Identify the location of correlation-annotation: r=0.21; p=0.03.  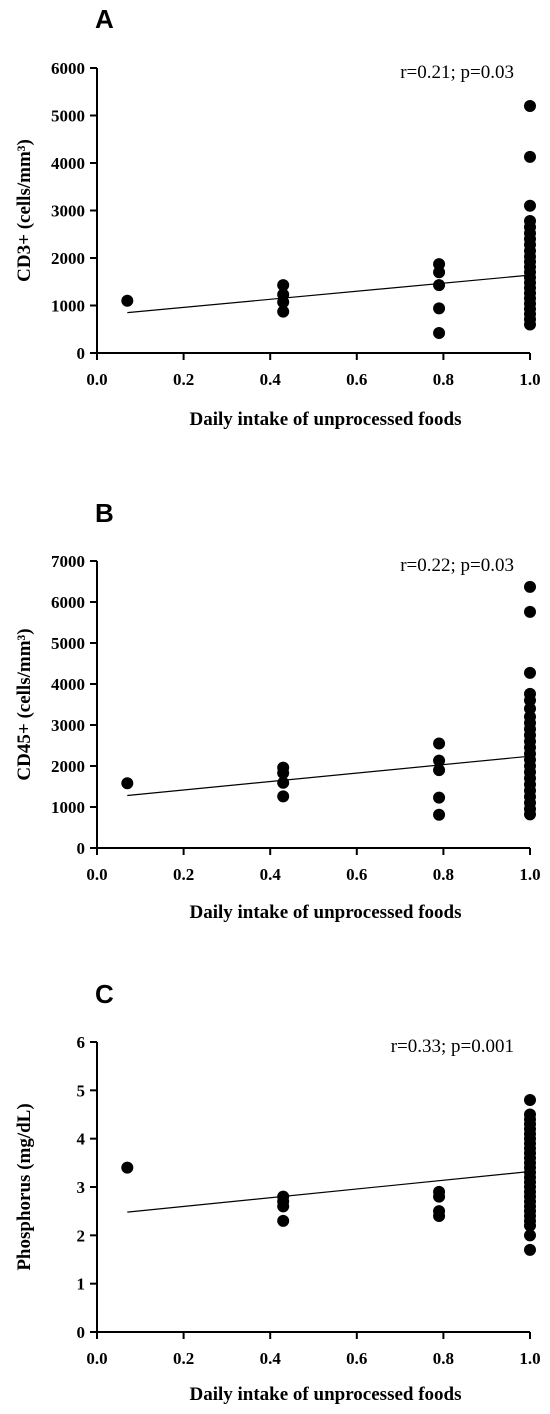
(457, 72).